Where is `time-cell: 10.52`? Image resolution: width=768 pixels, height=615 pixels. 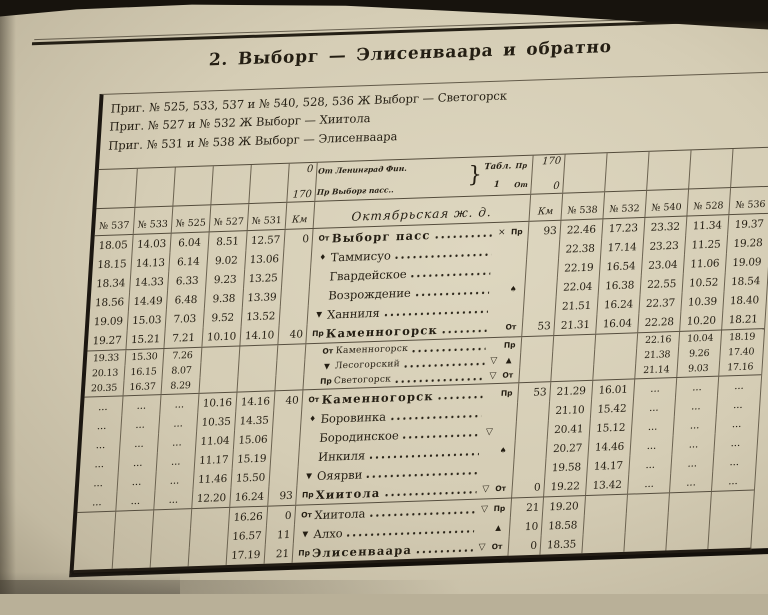 time-cell: 10.52 is located at coordinates (703, 282).